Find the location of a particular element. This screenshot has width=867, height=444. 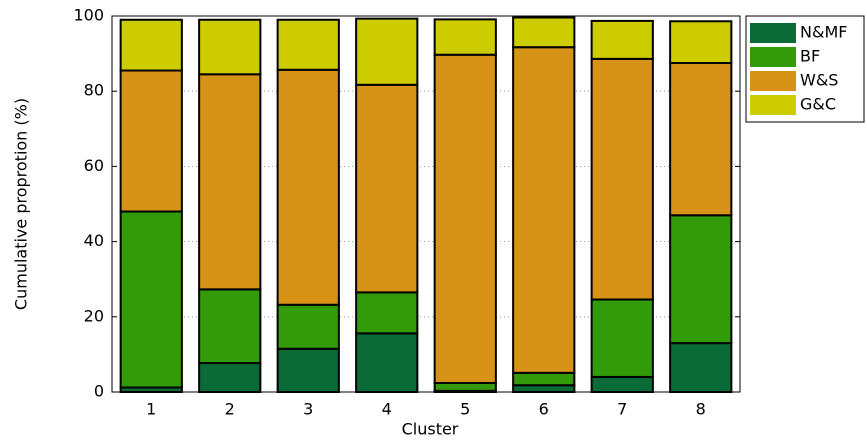

legend-label: W&S is located at coordinates (819, 80).